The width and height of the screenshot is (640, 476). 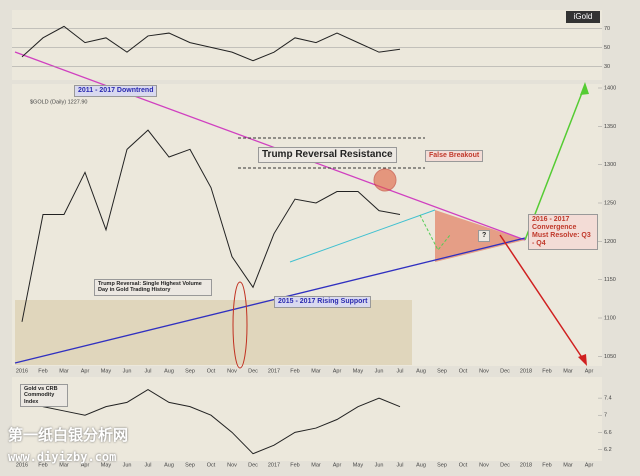 What do you see at coordinates (610, 280) in the screenshot?
I see `y-tick-label: 1150` at bounding box center [610, 280].